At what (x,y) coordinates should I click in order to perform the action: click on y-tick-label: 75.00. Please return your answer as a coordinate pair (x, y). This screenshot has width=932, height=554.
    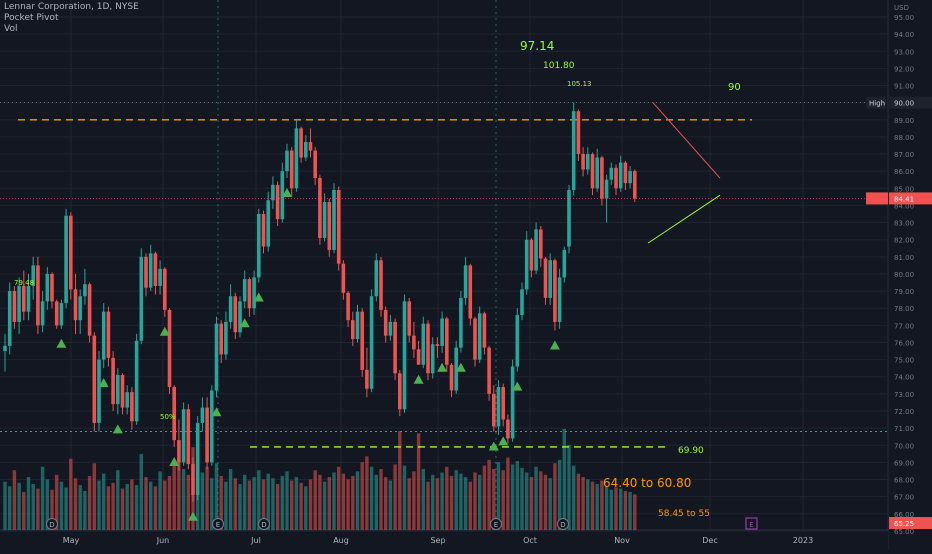
    Looking at the image, I should click on (904, 361).